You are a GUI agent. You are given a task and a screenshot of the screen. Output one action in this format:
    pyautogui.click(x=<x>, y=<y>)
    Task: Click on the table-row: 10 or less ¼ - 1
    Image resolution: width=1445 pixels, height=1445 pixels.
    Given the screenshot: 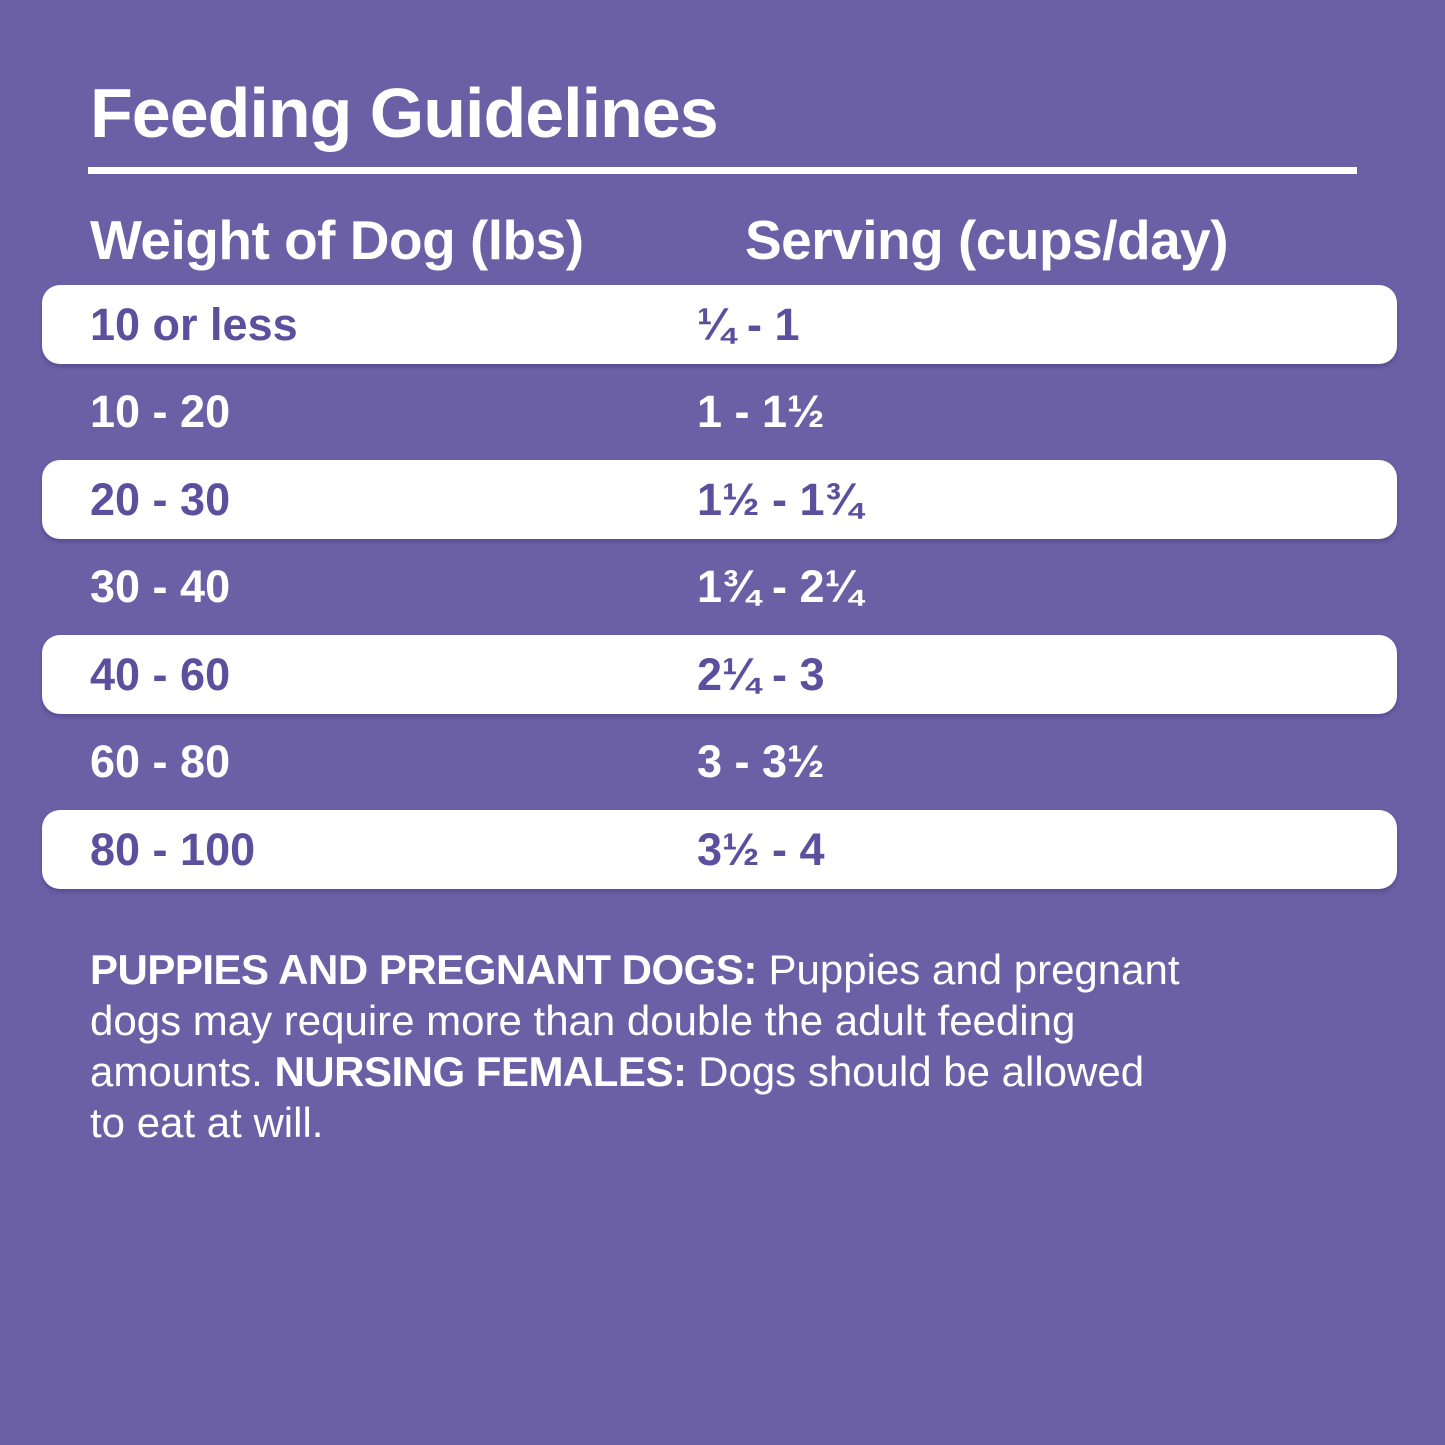 What is the action you would take?
    pyautogui.click(x=719, y=324)
    